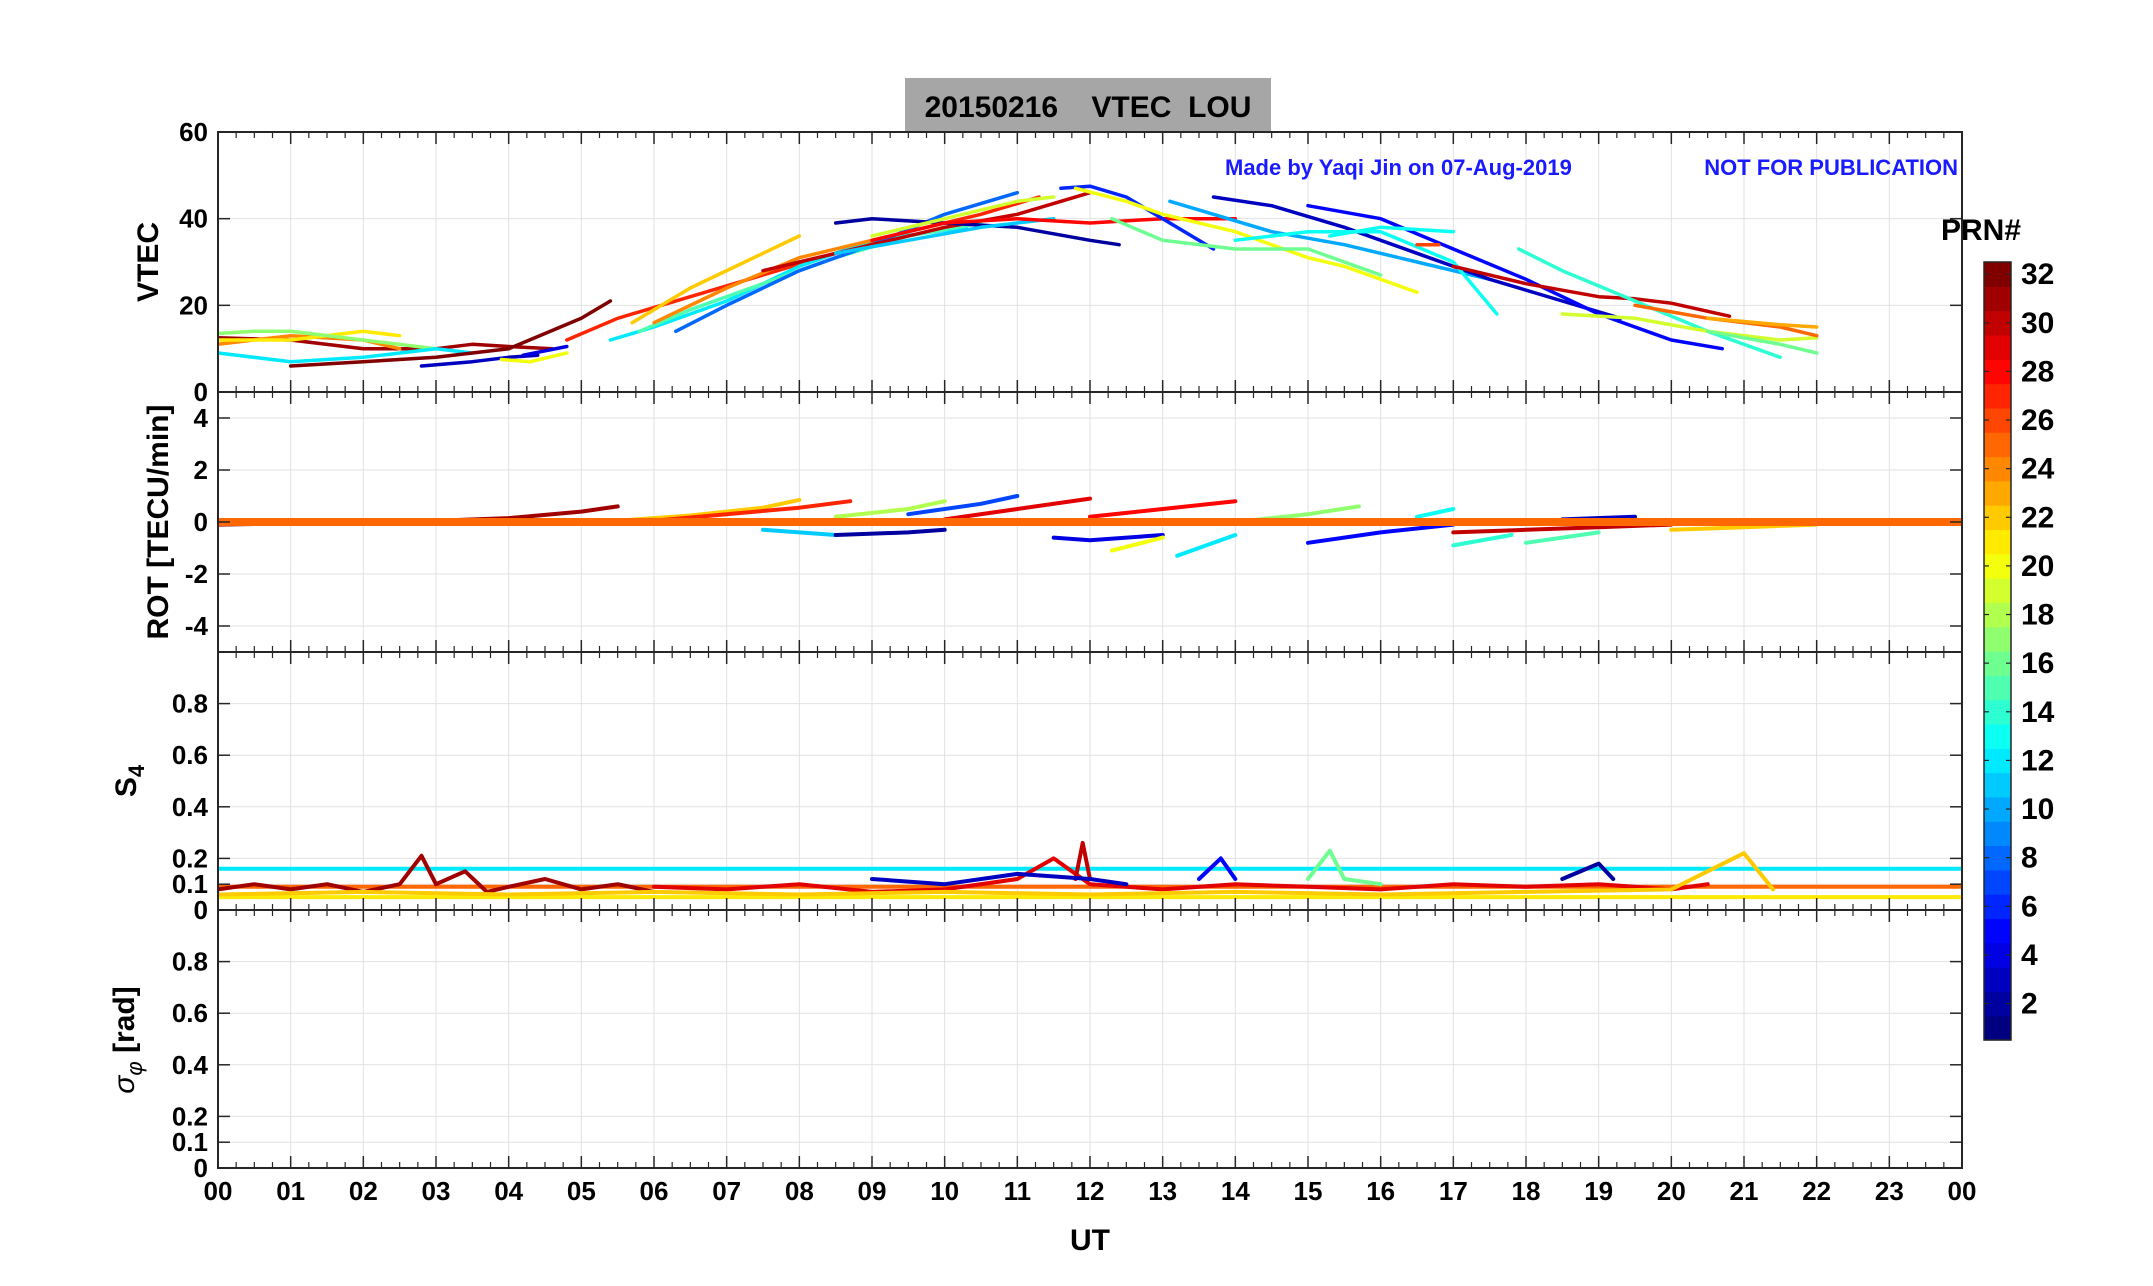 The height and width of the screenshot is (1286, 2153). Describe the element at coordinates (2038, 469) in the screenshot. I see `colorbar-tick-label: 24` at that location.